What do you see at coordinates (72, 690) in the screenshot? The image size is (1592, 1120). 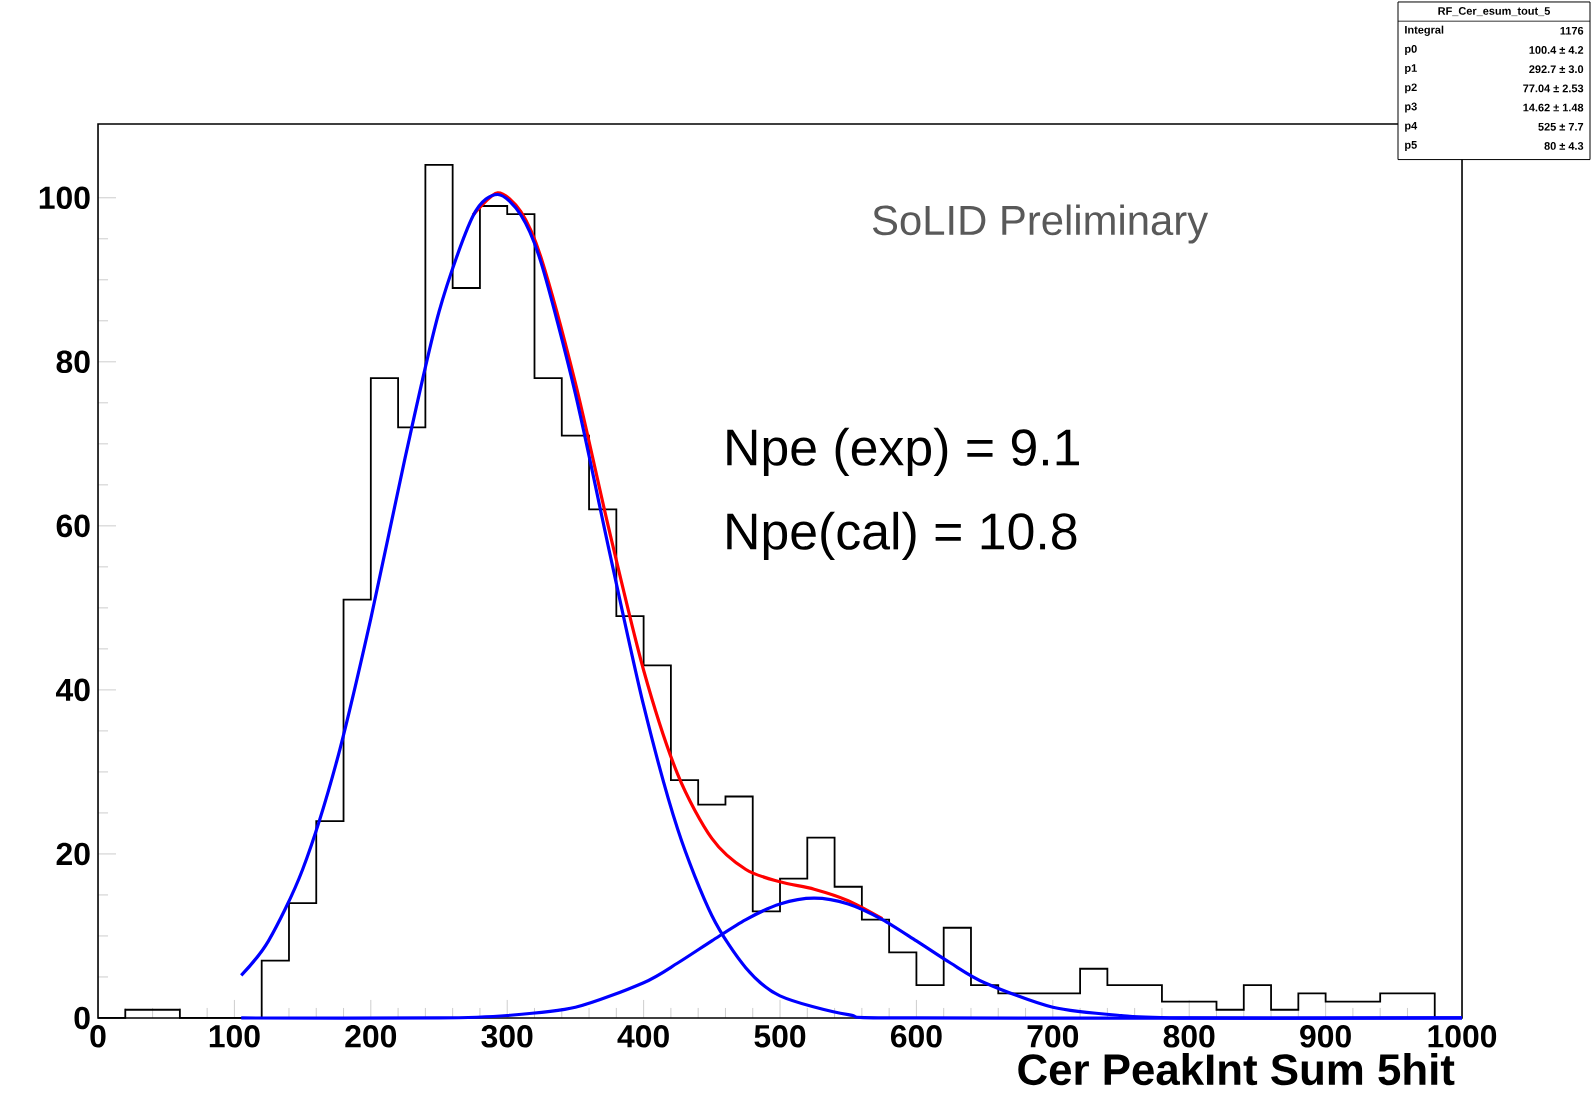 I see `y-tick-label: 40` at bounding box center [72, 690].